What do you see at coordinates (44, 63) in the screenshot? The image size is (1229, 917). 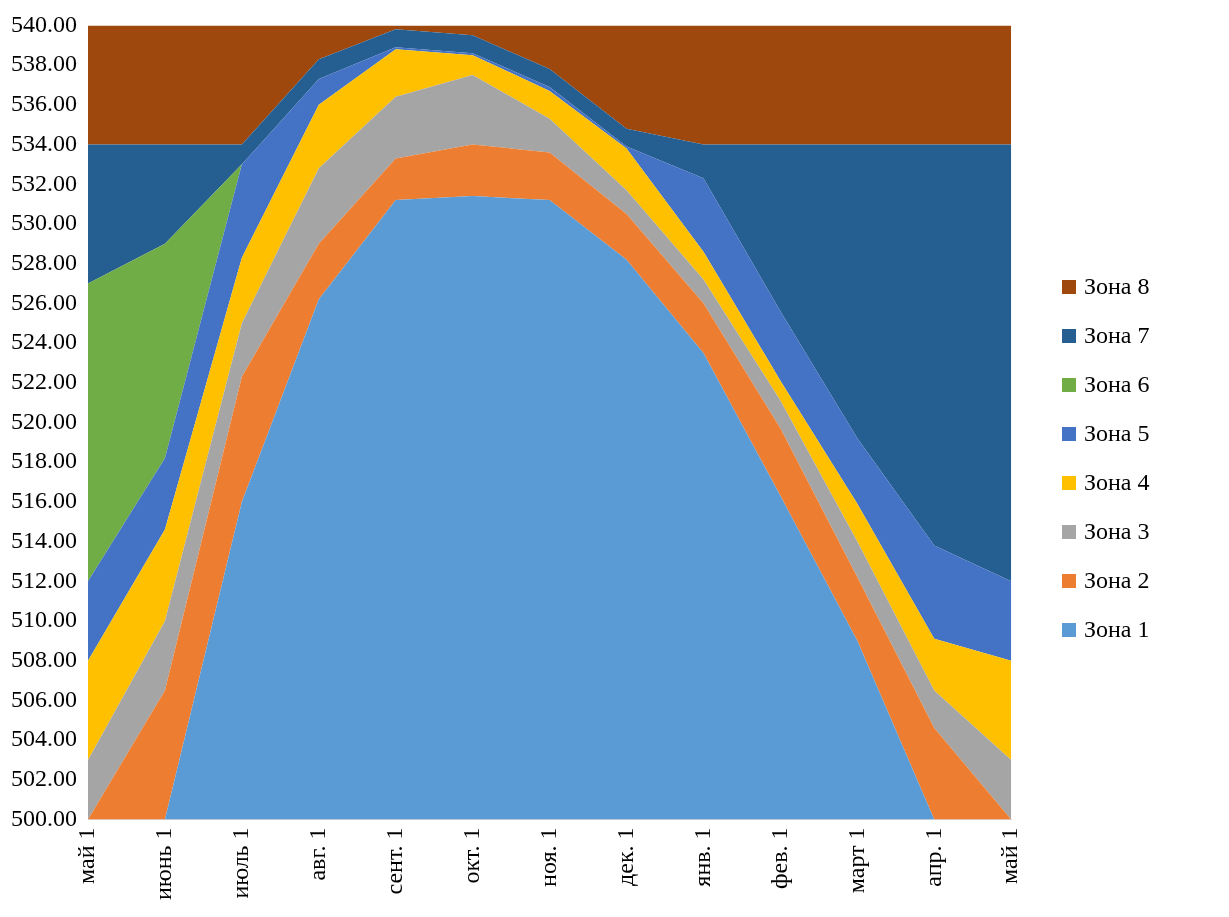 I see `y-tick-label: 538.00` at bounding box center [44, 63].